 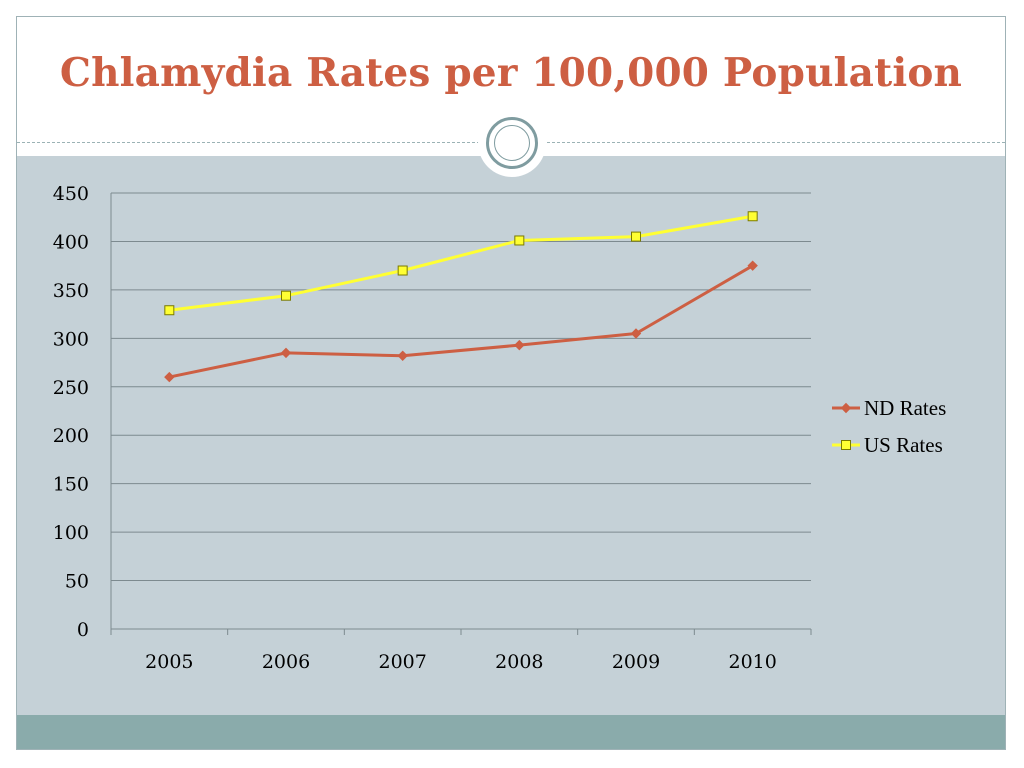 I want to click on footer-band, so click(x=511, y=732).